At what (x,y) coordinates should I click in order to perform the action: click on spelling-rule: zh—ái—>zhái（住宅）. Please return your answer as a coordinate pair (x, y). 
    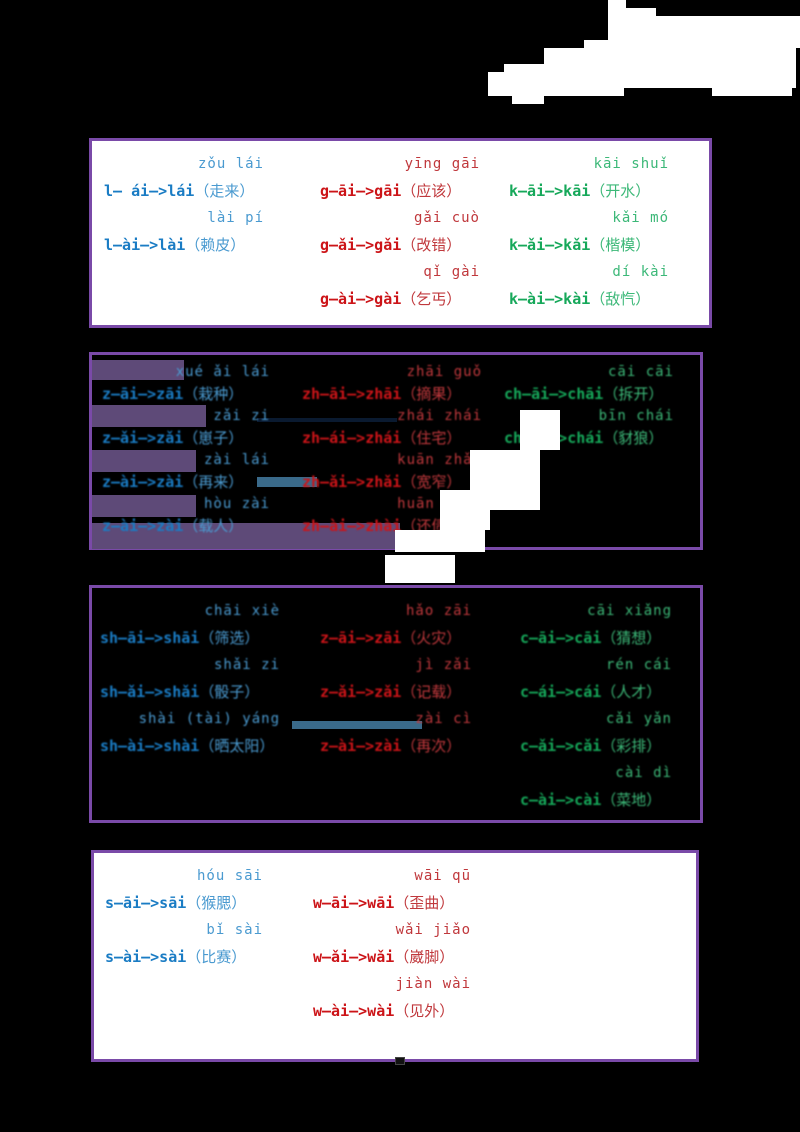
    Looking at the image, I should click on (382, 438).